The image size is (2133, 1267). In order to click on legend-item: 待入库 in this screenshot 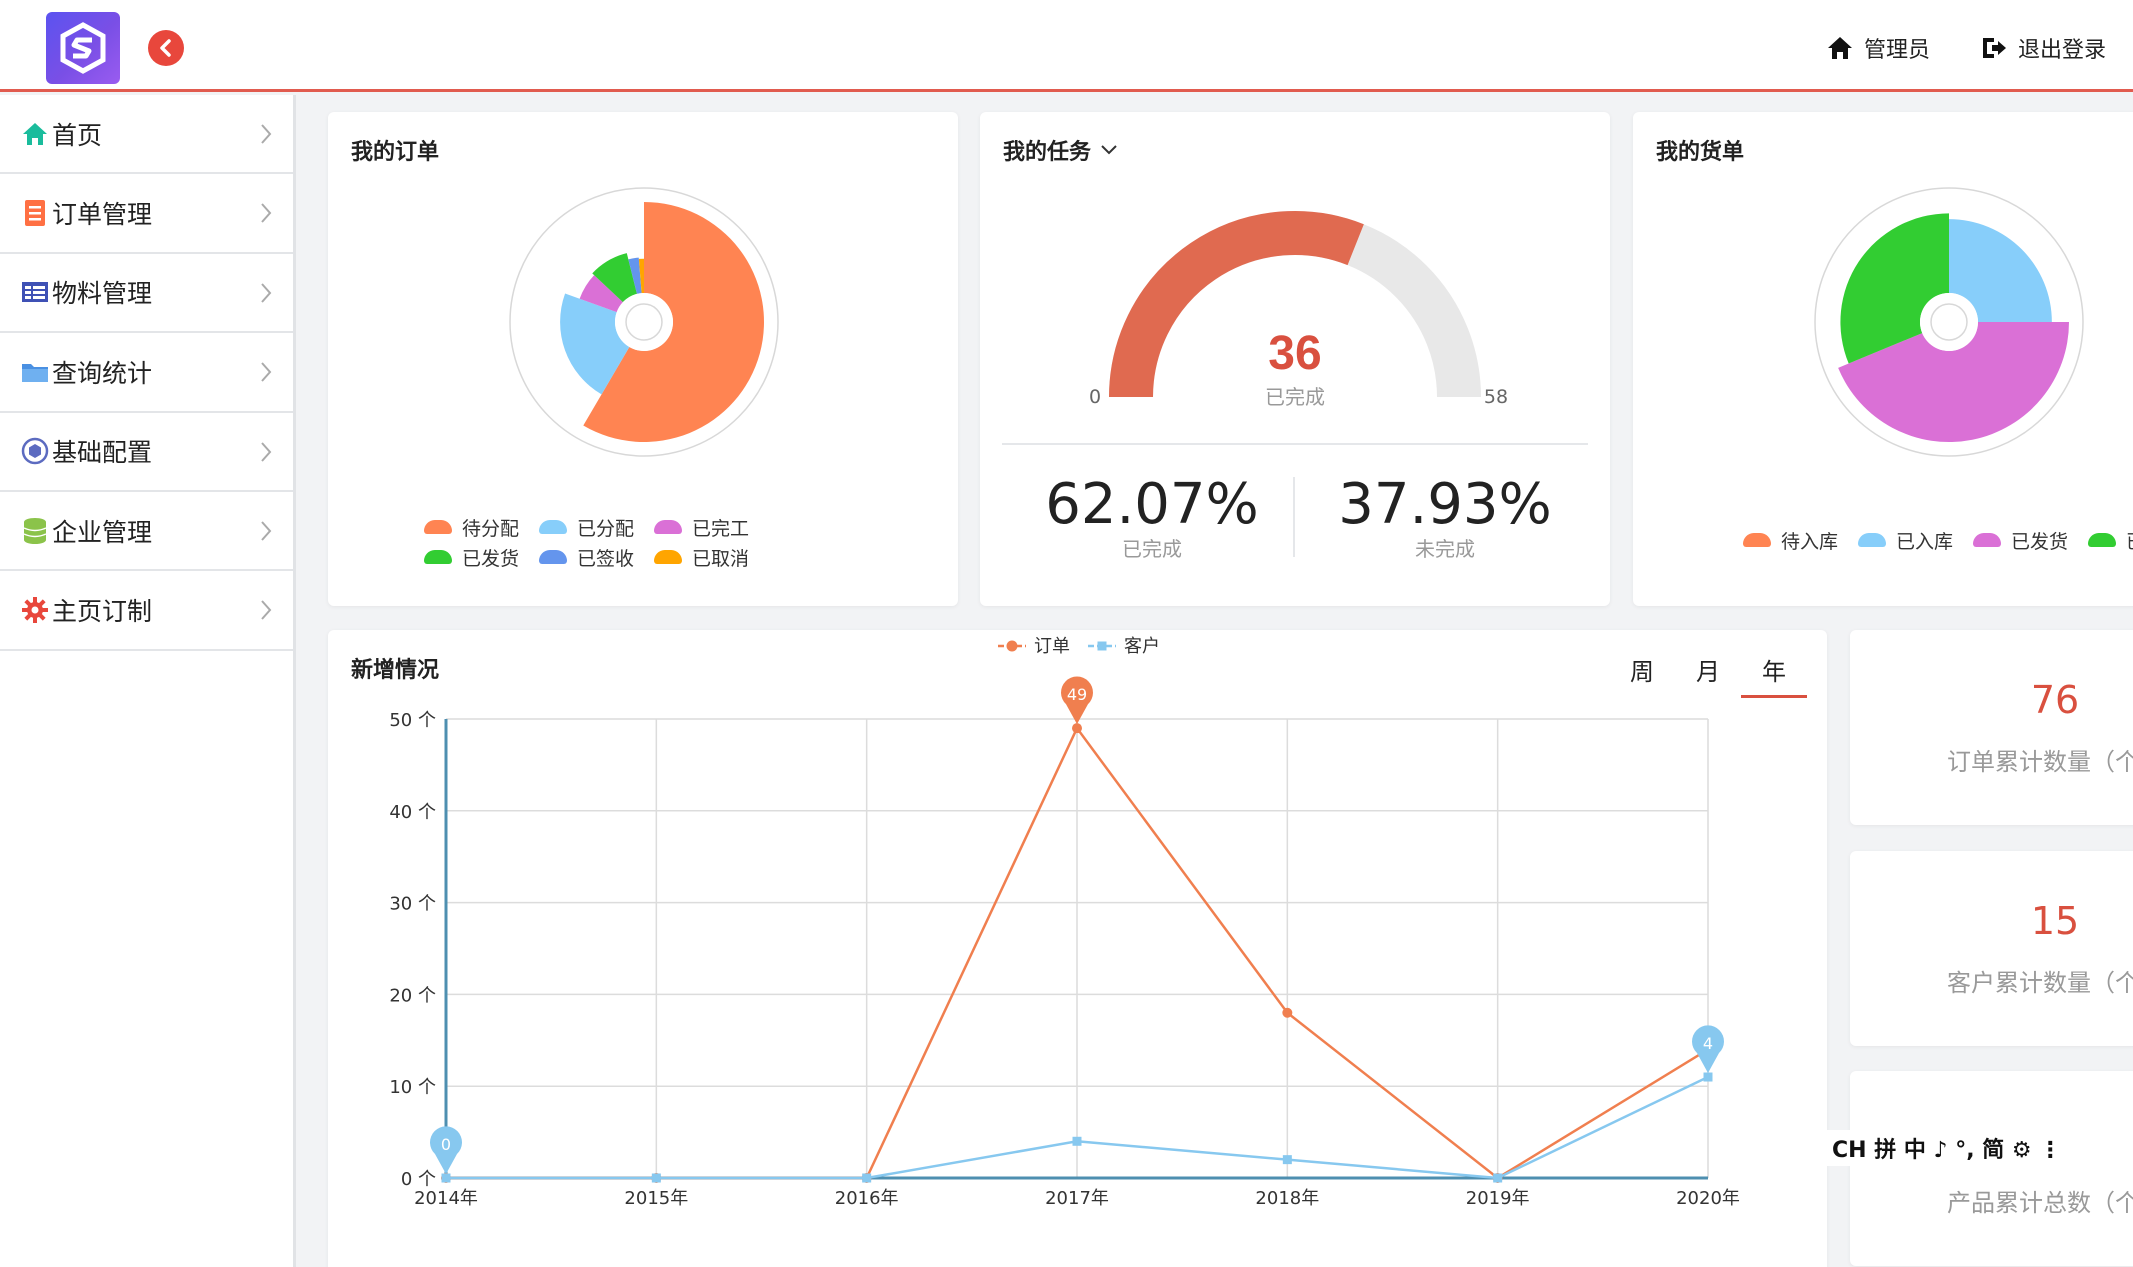, I will do `click(1790, 540)`.